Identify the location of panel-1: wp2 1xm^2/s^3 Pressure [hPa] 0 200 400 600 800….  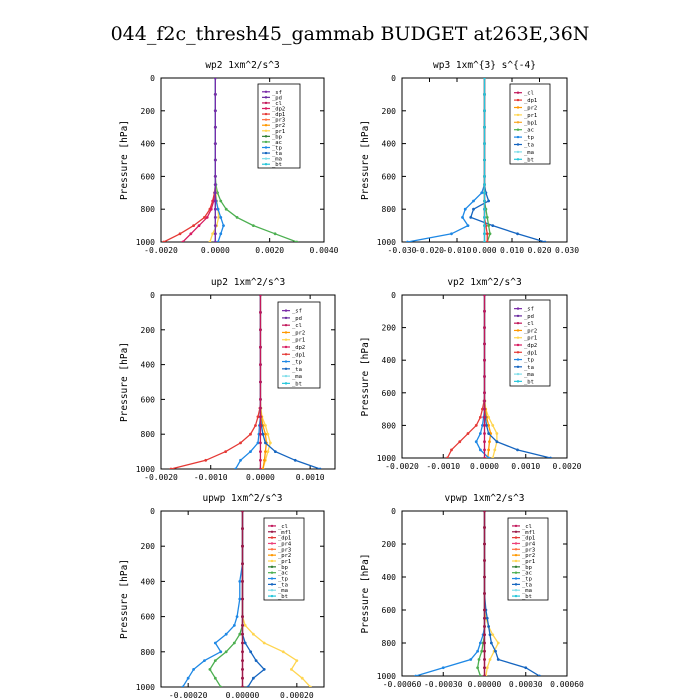
(229, 157).